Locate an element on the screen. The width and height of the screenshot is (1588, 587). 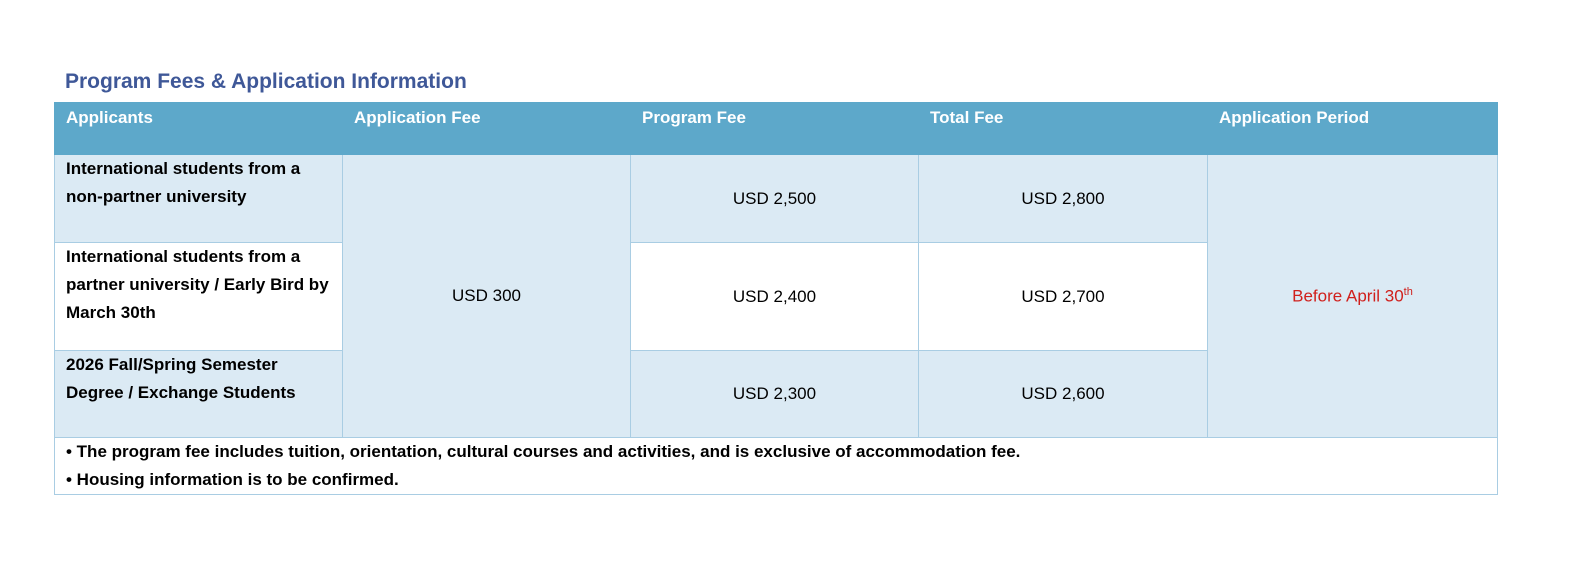
column-header: Application Fee is located at coordinates (486, 128).